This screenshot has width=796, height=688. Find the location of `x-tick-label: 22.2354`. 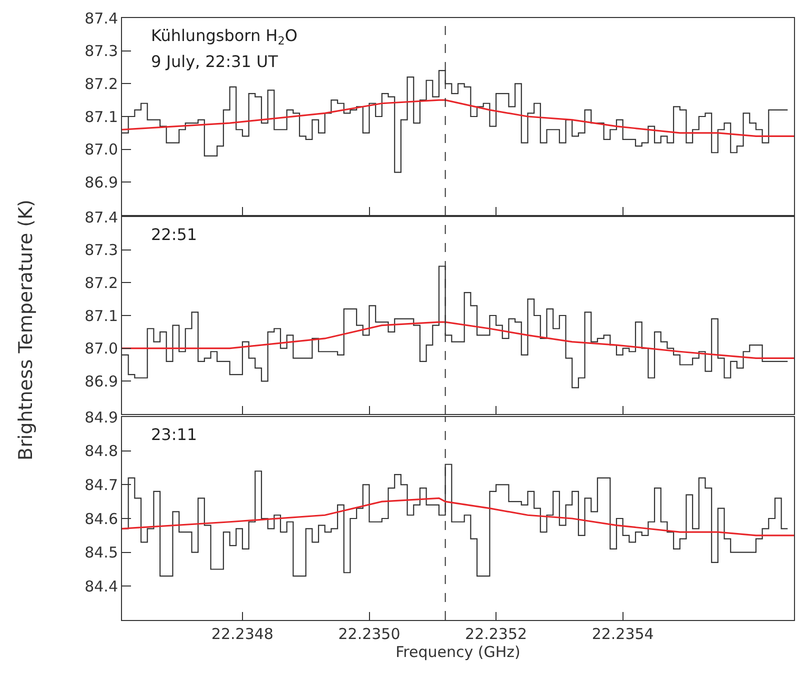

x-tick-label: 22.2354 is located at coordinates (623, 634).